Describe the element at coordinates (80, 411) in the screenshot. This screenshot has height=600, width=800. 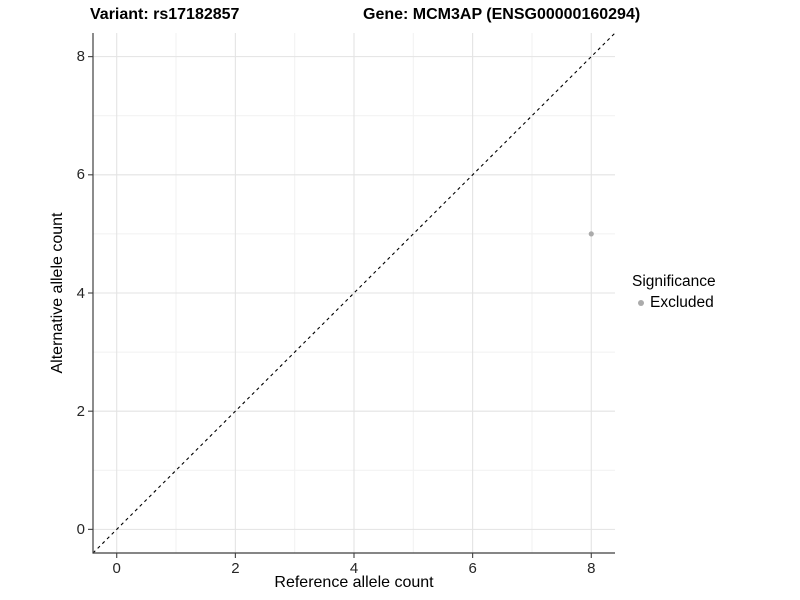
I see `y-tick-label: 2` at that location.